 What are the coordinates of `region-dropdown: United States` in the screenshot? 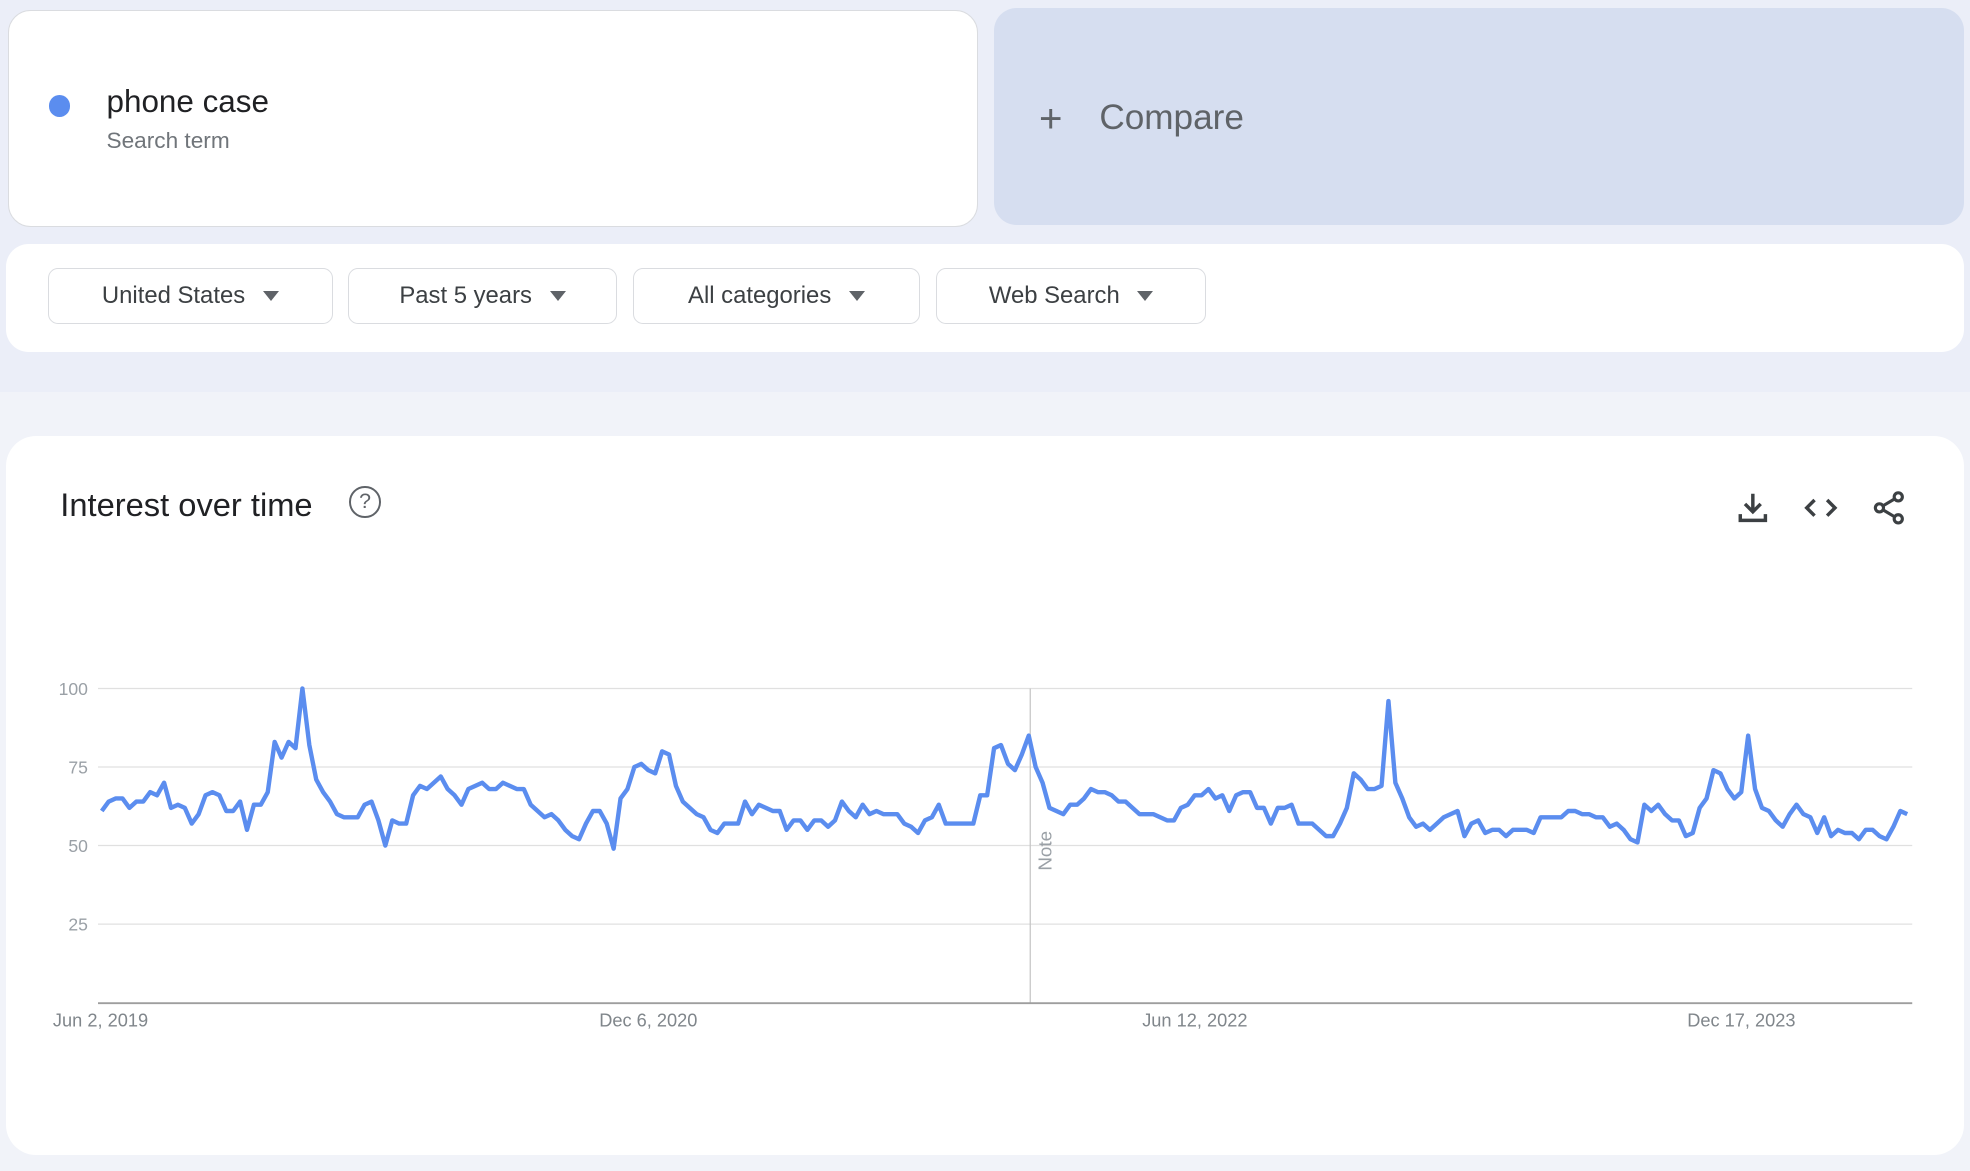 It's located at (190, 296).